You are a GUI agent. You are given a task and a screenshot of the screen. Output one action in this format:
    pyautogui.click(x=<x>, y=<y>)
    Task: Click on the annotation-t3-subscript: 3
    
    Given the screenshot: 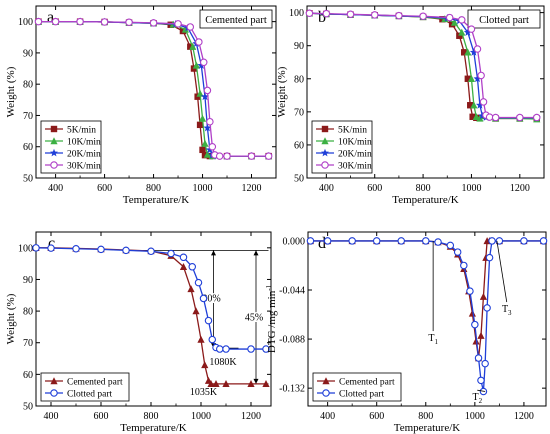 What is the action you would take?
    pyautogui.click(x=510, y=313)
    